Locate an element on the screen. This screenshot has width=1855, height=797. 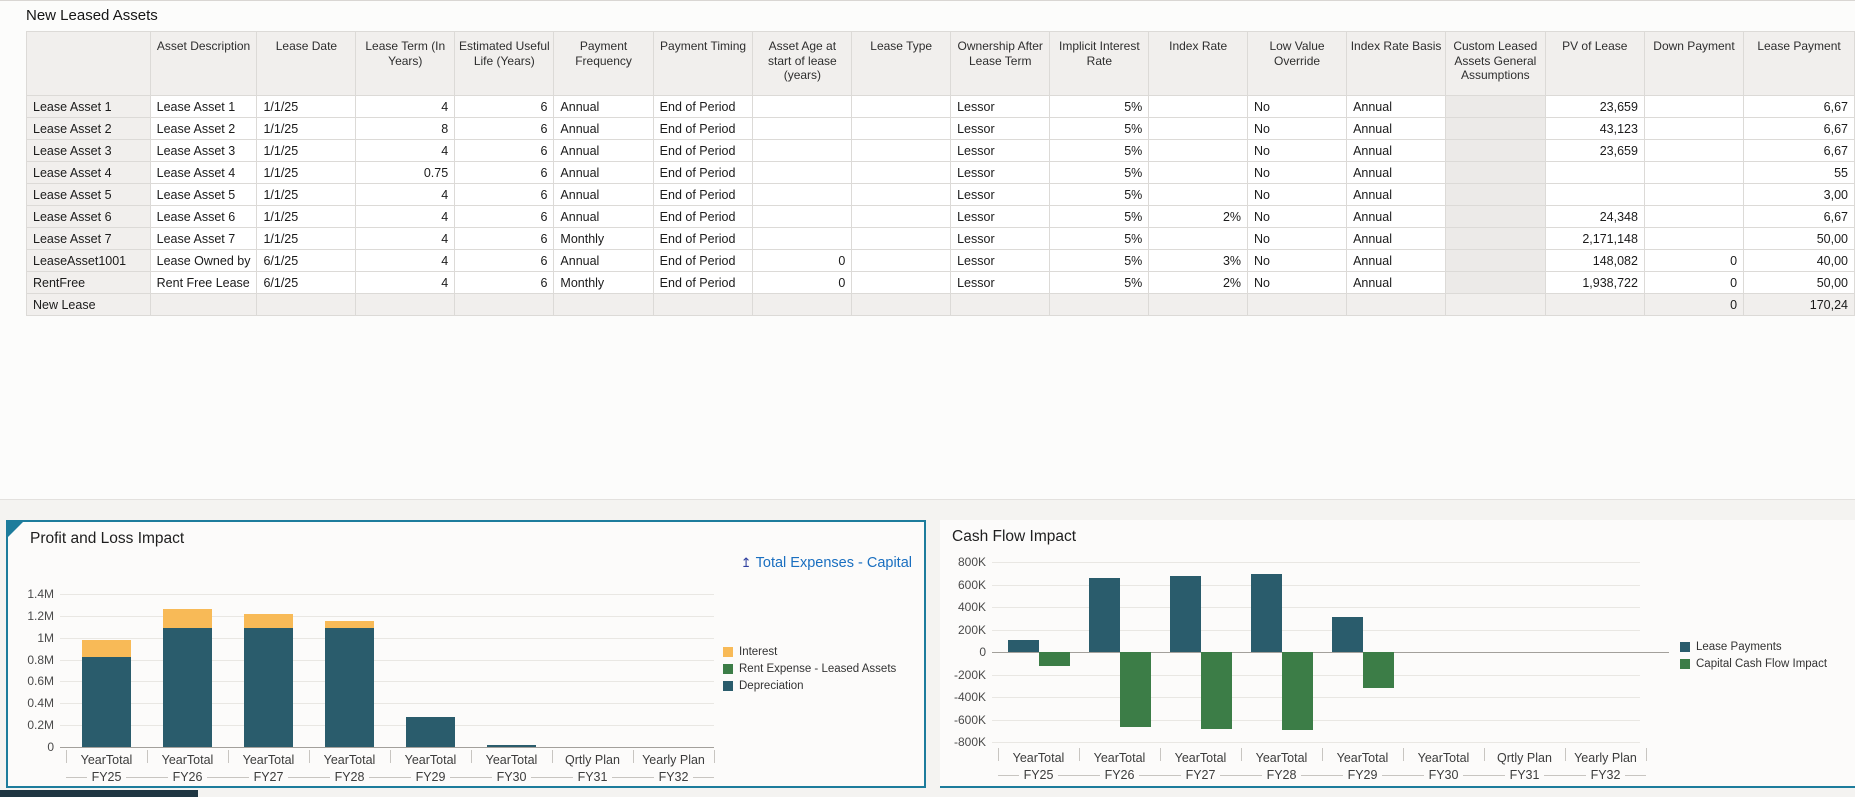
grid-cell: 1,938,722 is located at coordinates (1594, 282).